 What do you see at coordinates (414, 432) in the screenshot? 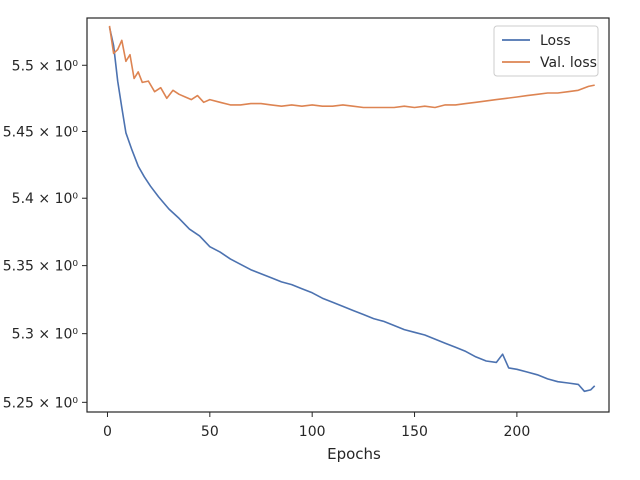
I see `x-tick-label: 150` at bounding box center [414, 432].